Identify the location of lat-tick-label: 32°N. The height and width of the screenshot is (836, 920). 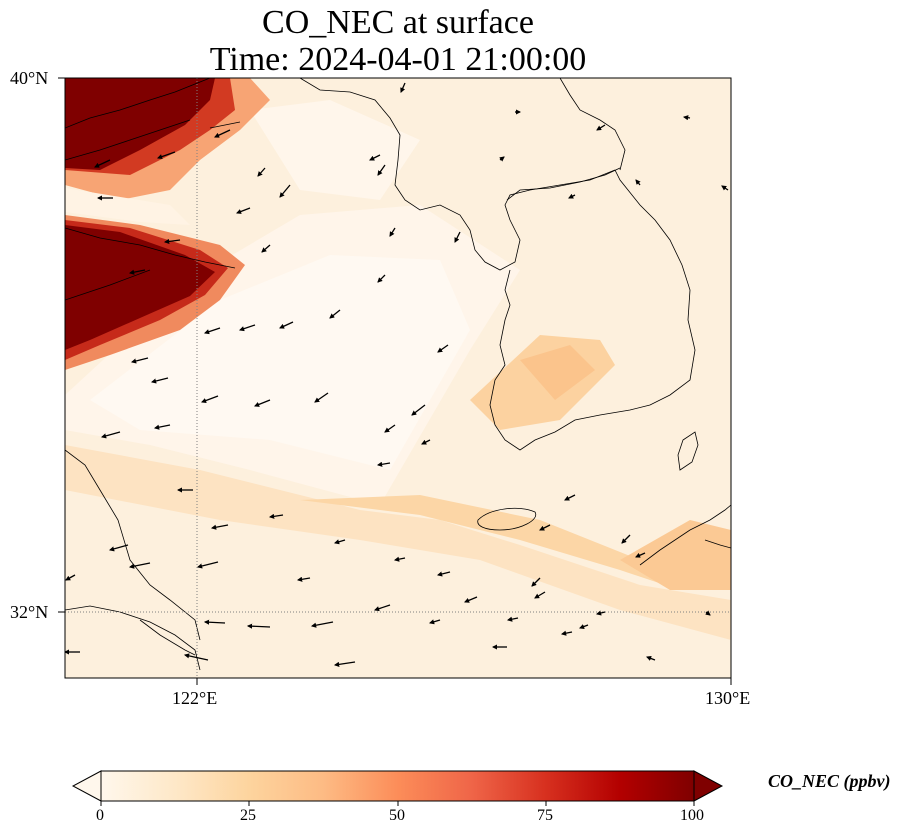
(29, 612).